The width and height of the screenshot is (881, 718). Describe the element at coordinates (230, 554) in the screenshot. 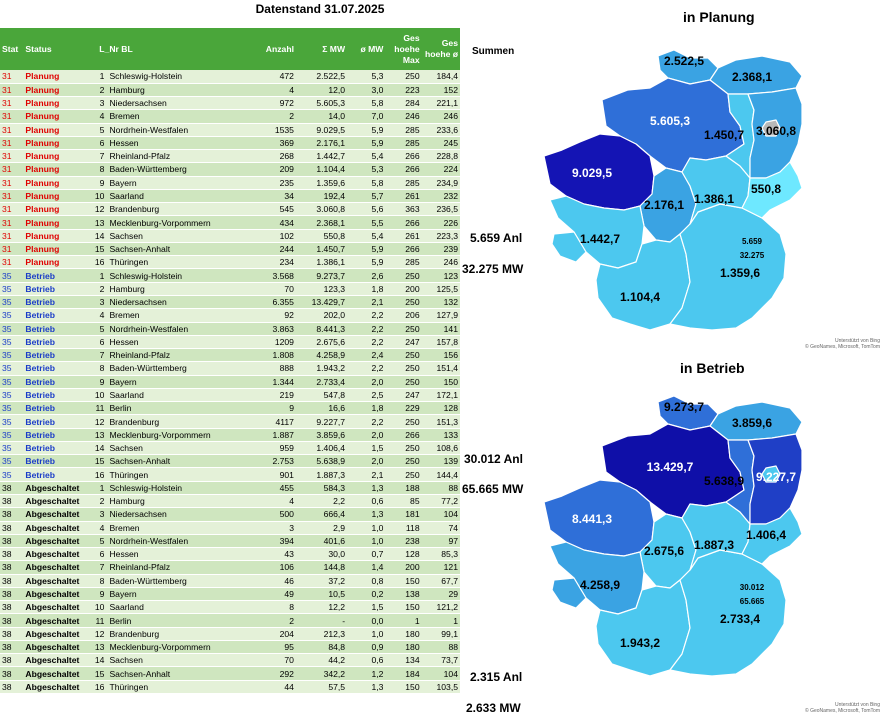

I see `table-row: 38 Abgeschaltet 6 Hessen 43 30,0 0,7 128 85,3` at that location.